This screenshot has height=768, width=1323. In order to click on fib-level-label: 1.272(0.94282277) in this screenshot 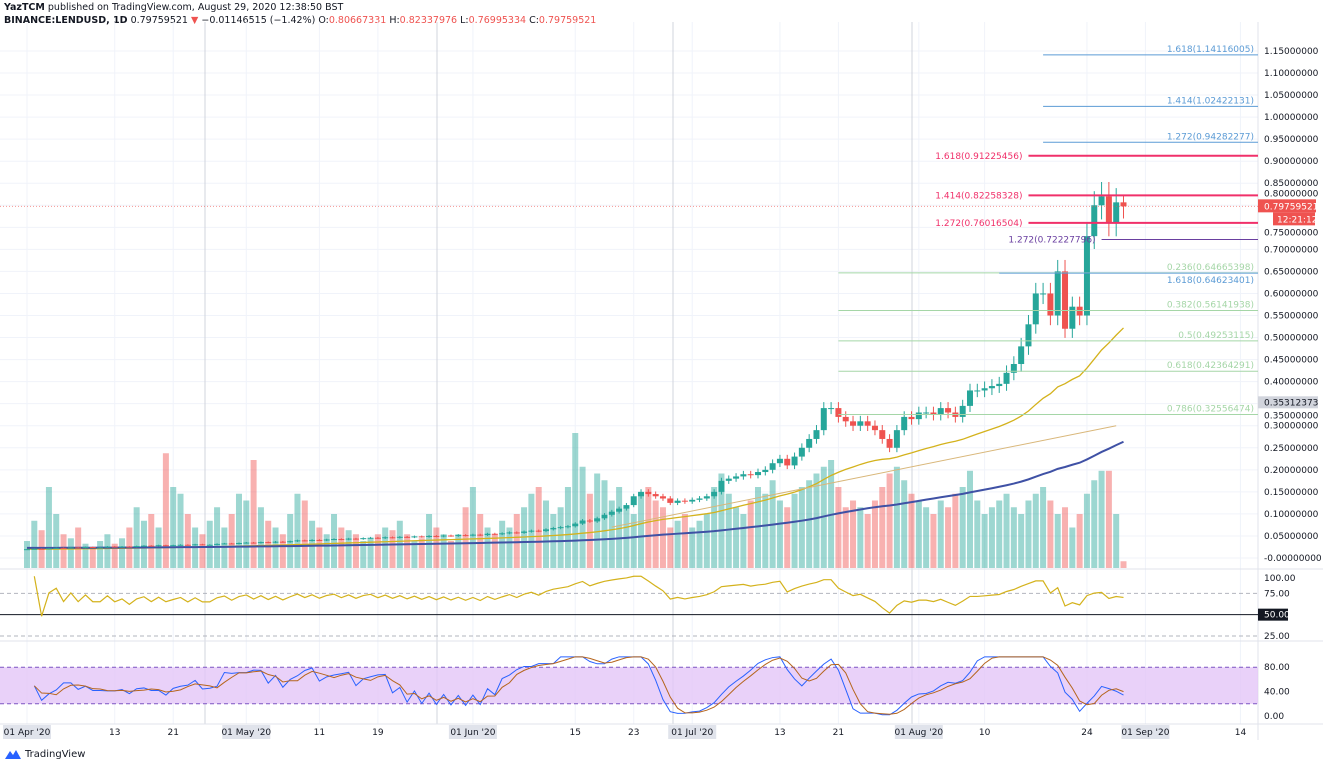, I will do `click(1210, 137)`.